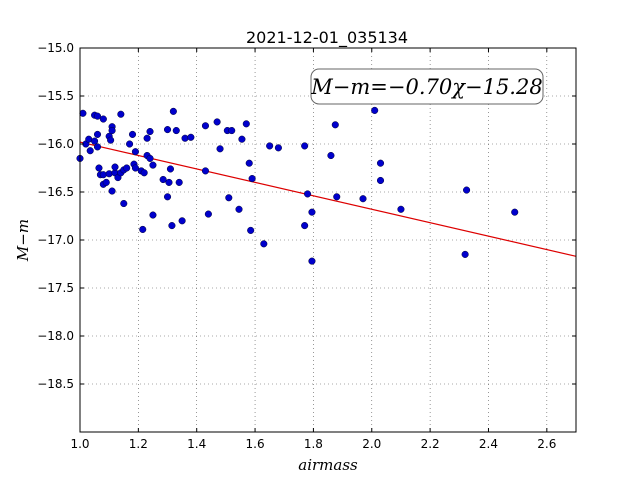  Describe the element at coordinates (55, 384) in the screenshot. I see `y-tick-label: −18.5` at that location.